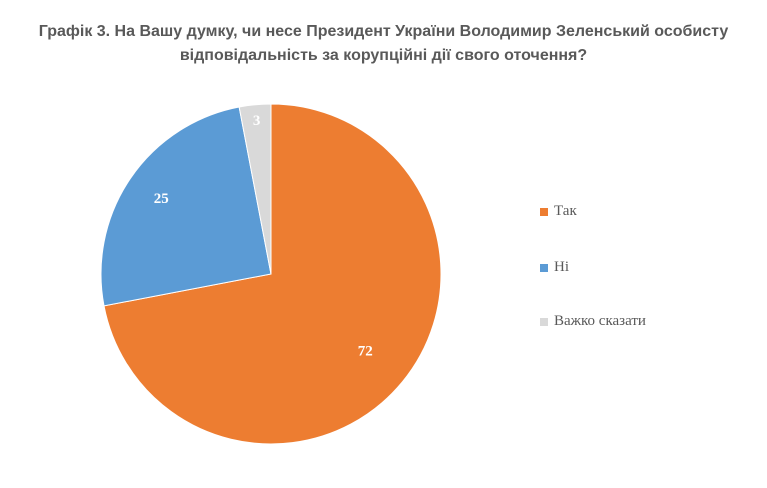 This screenshot has height=488, width=767. Describe the element at coordinates (544, 267) in the screenshot. I see `legend-swatch-ni` at that location.